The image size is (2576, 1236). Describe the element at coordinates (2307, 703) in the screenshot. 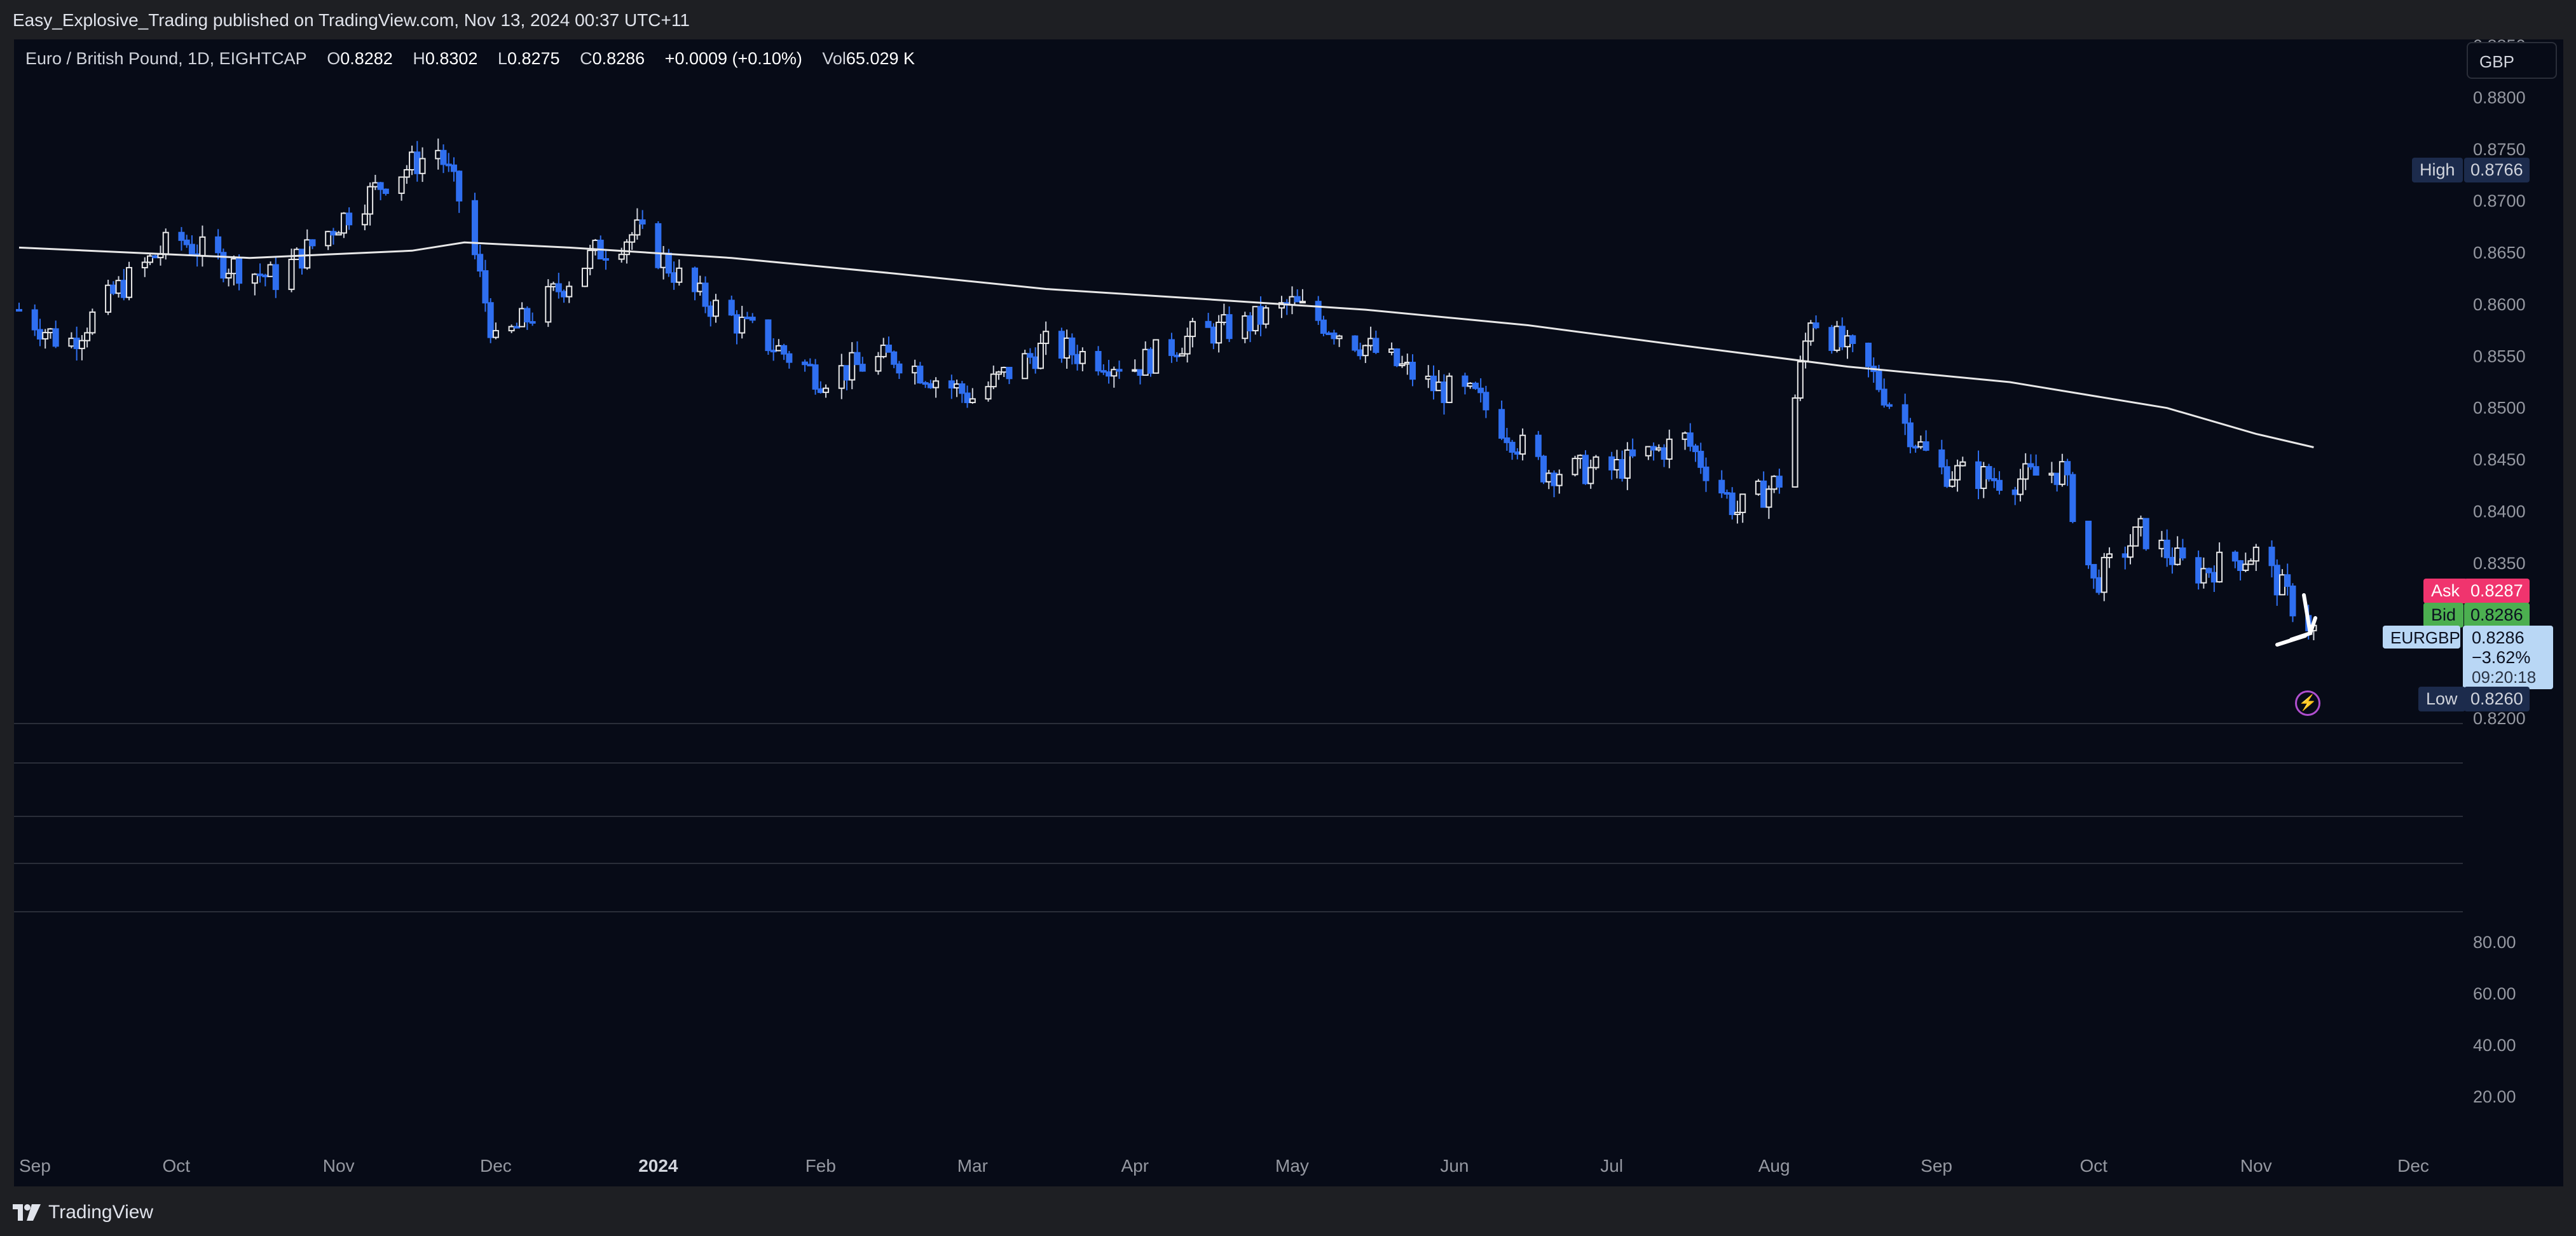

I see `lightning-icon: ⚡` at that location.